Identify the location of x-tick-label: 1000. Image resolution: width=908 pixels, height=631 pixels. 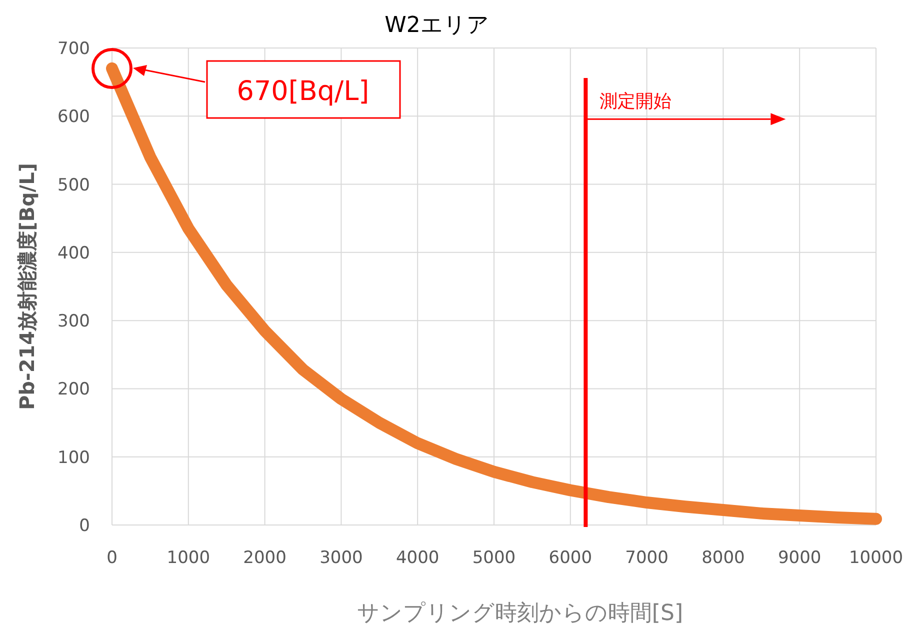
(188, 558).